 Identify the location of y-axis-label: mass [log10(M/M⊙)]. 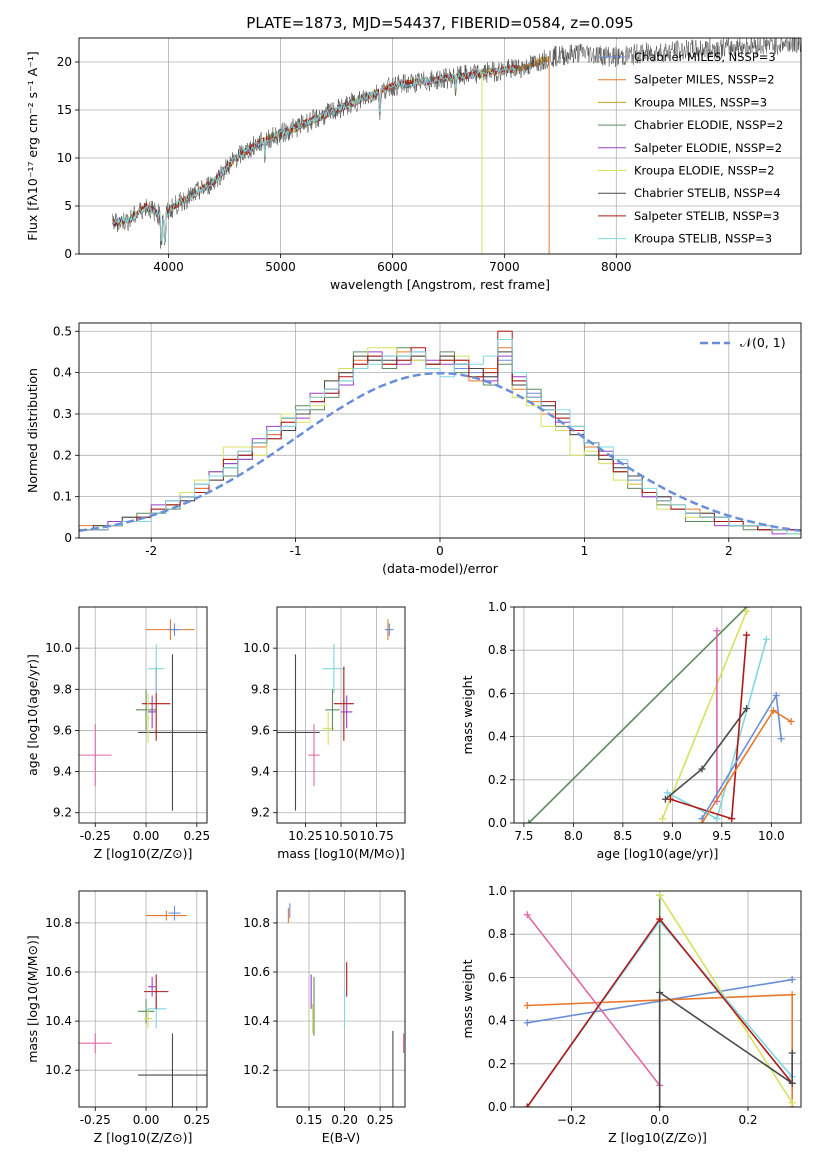
(32, 999).